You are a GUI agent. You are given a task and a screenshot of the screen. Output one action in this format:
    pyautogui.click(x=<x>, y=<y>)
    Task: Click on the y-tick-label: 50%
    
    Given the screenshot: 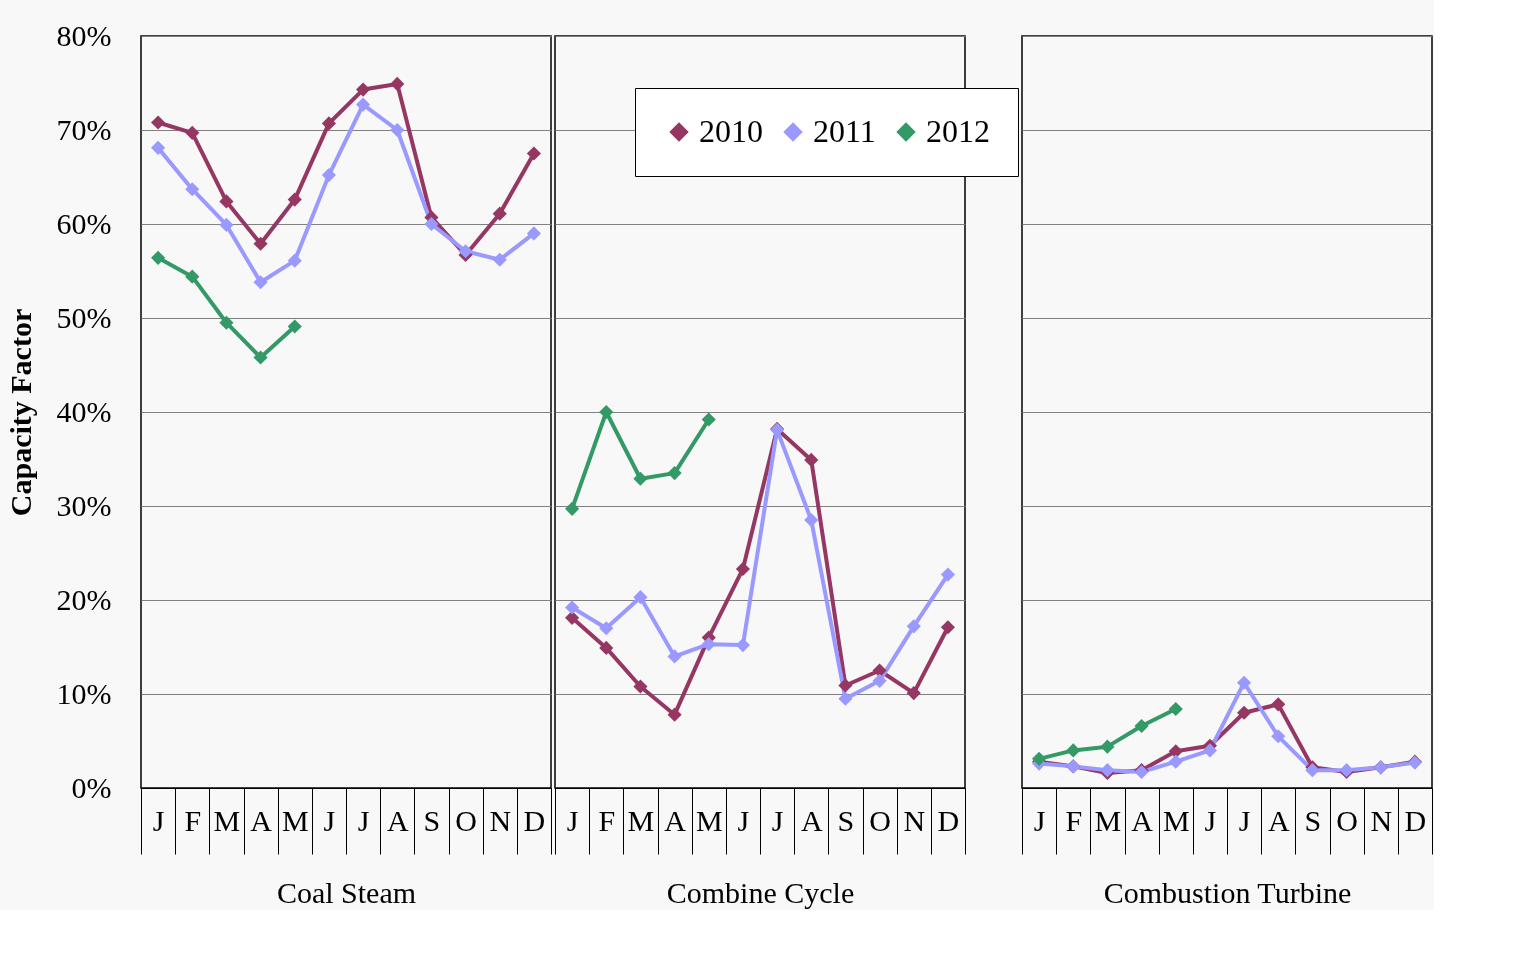 What is the action you would take?
    pyautogui.click(x=84, y=317)
    